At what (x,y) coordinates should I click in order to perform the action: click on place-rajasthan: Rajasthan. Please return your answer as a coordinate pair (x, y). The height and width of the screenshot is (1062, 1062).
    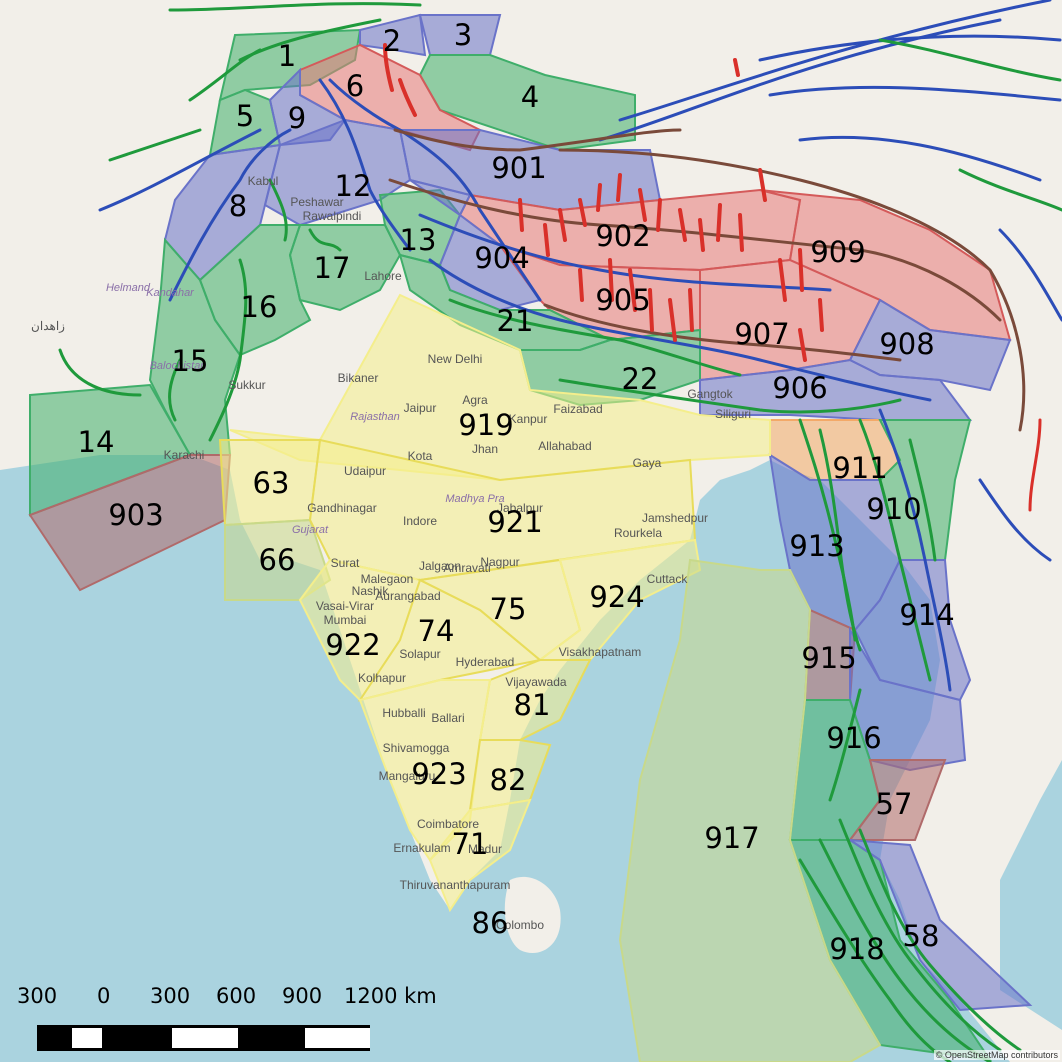
    Looking at the image, I should click on (375, 417).